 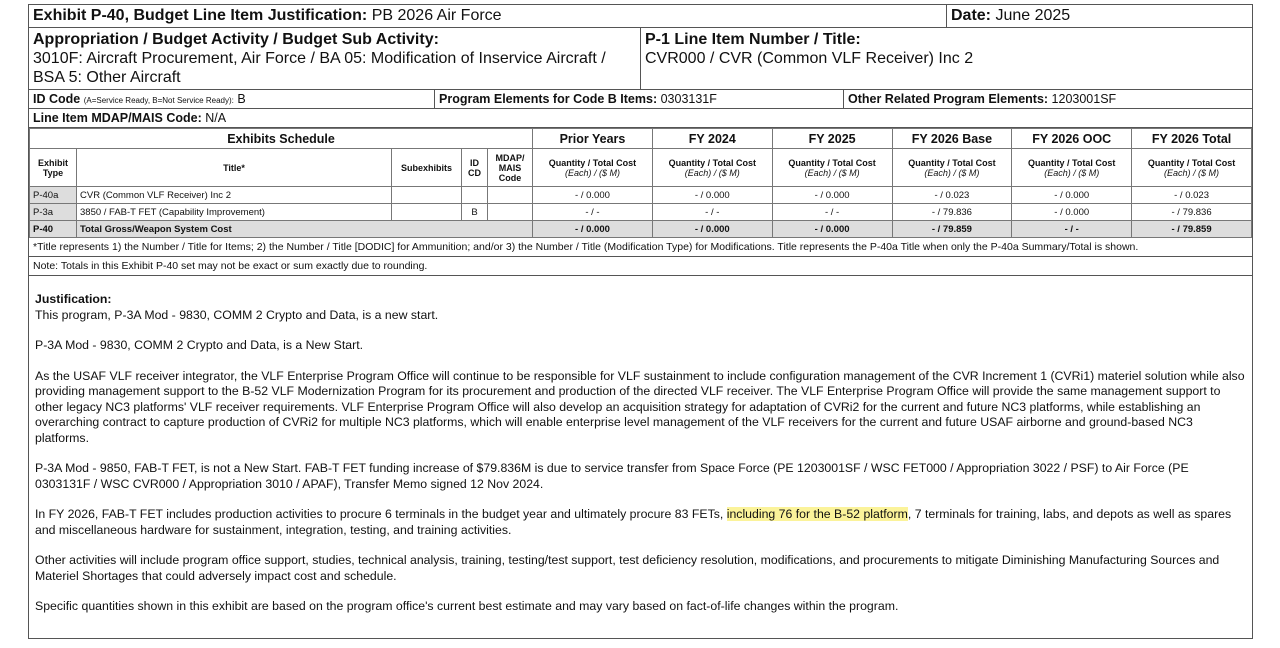 What do you see at coordinates (234, 195) in the screenshot?
I see `row-title: CVR (Common VLF Receiver) Inc 2` at bounding box center [234, 195].